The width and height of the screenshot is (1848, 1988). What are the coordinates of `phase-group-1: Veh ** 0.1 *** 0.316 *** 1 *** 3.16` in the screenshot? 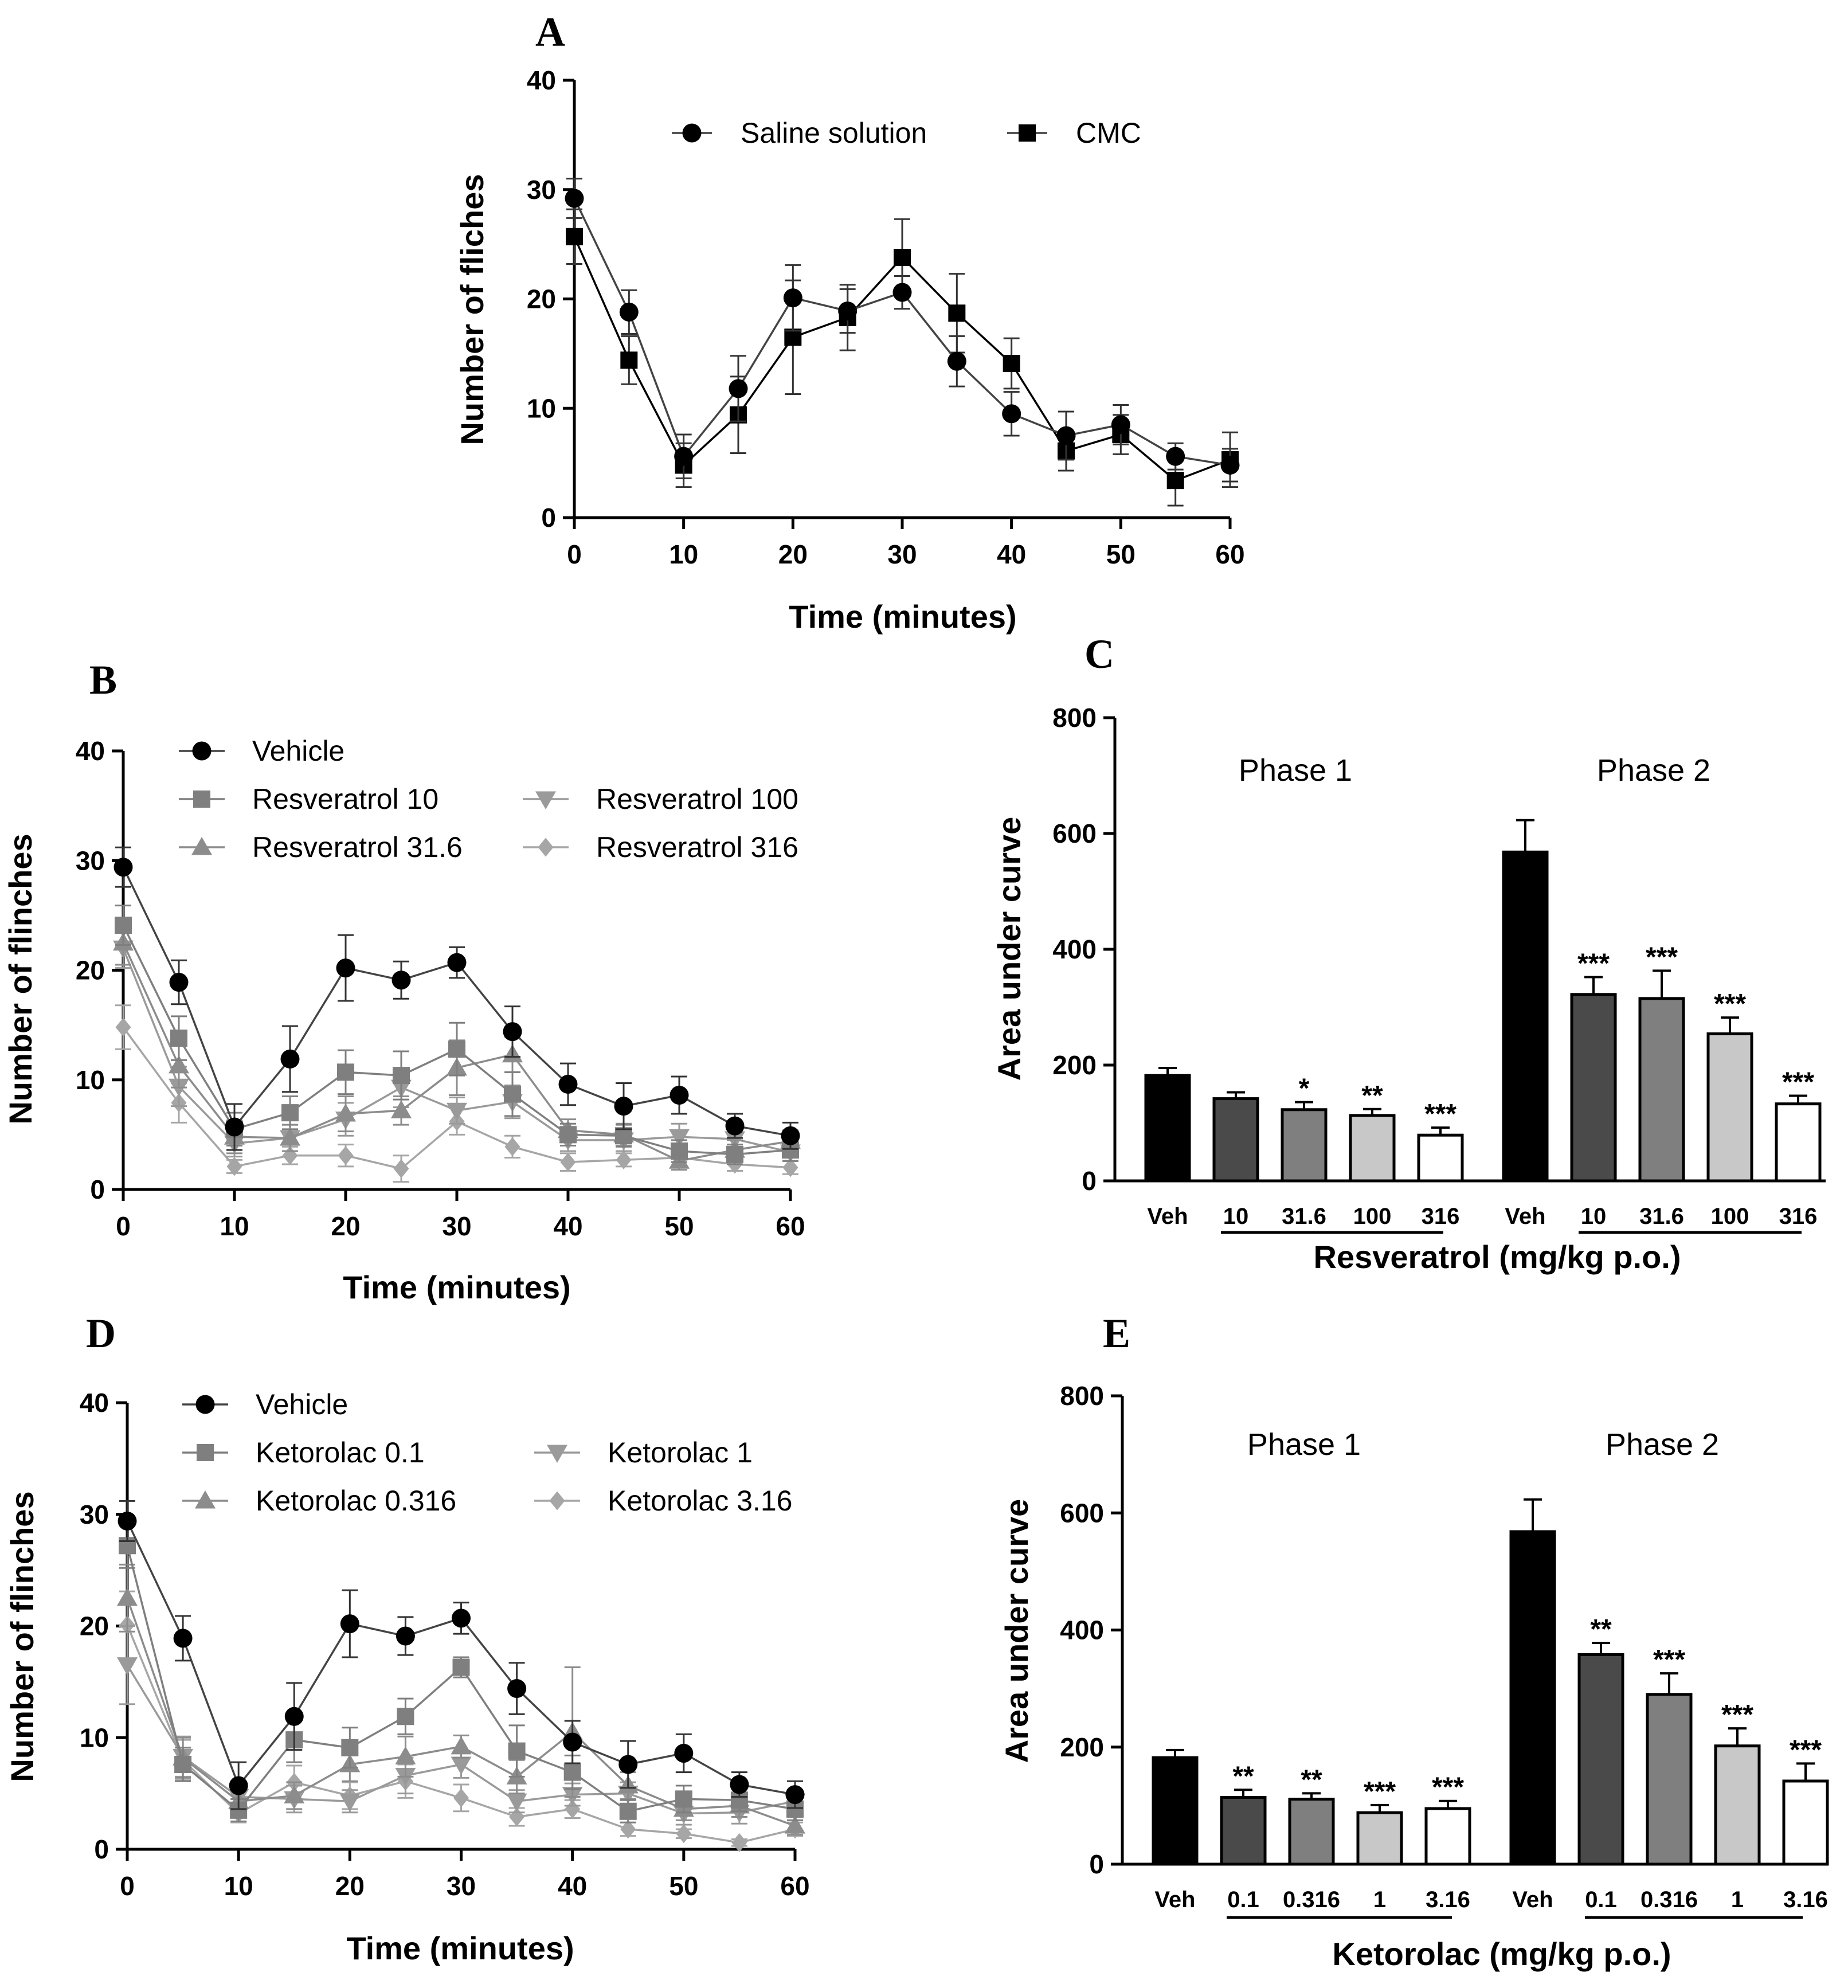 It's located at (1669, 1705).